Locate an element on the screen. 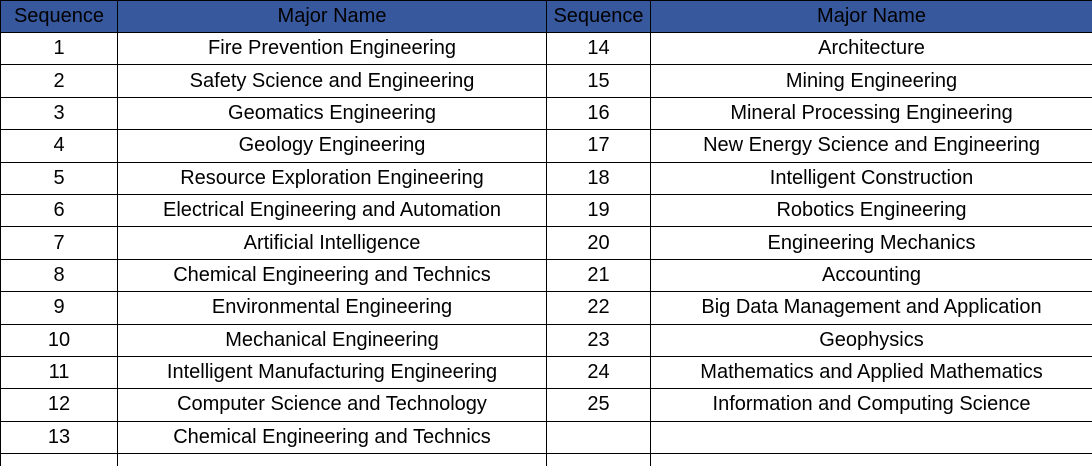  major-name-cell: Intelligent Construction is located at coordinates (871, 178).